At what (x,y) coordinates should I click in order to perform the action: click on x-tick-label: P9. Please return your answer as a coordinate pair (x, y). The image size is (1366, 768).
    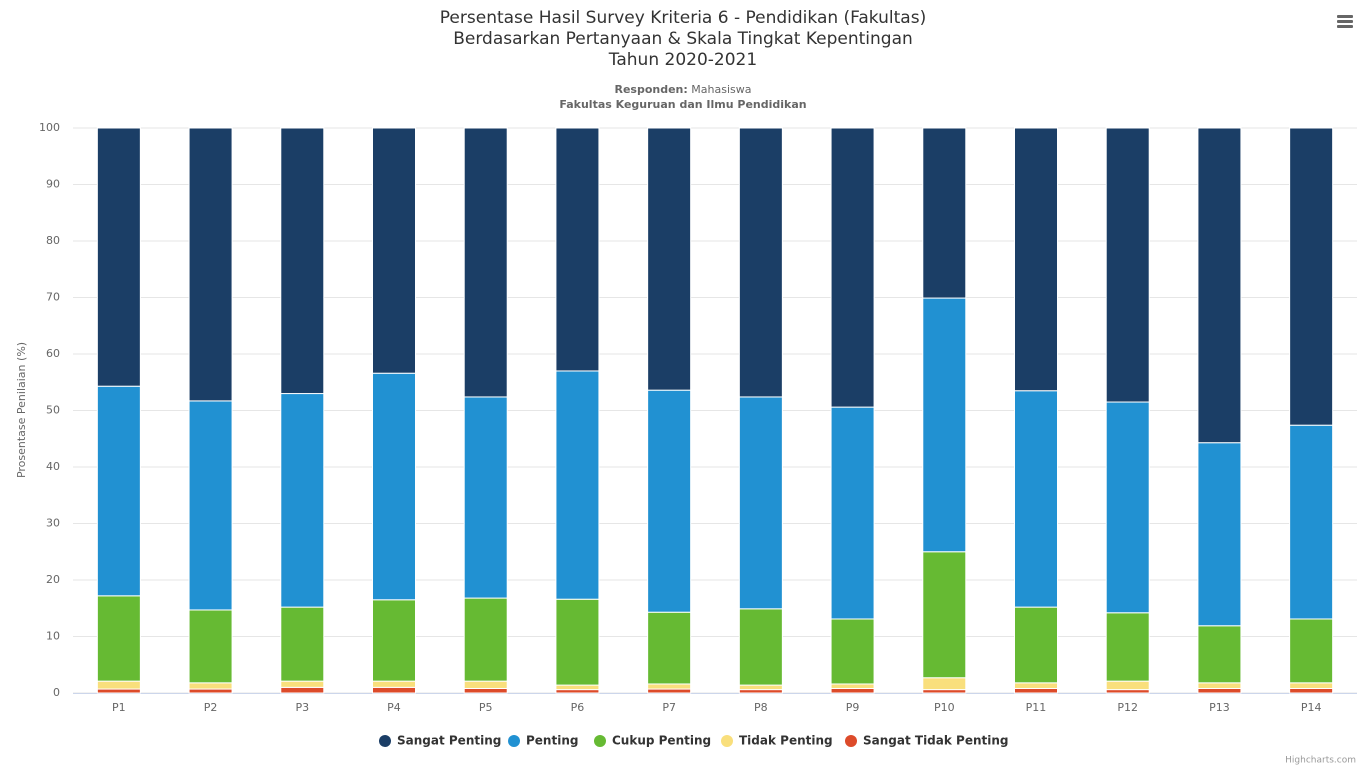
    Looking at the image, I should click on (853, 707).